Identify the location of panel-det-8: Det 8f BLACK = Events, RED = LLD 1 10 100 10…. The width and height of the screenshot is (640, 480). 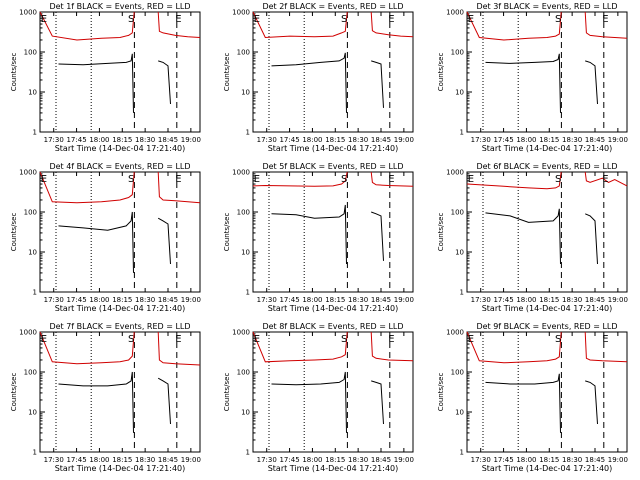
(318, 397).